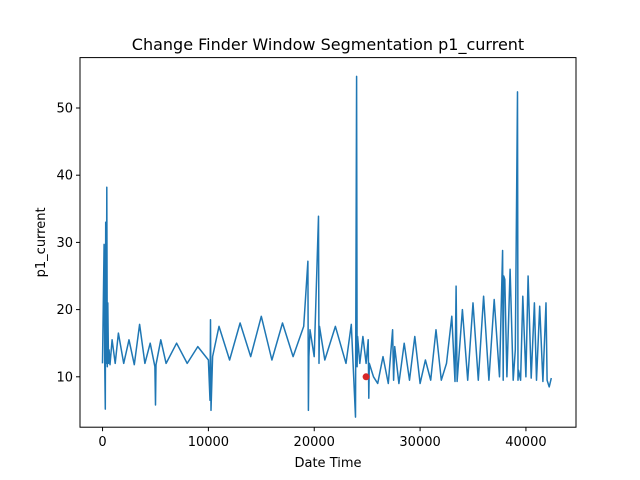 This screenshot has width=640, height=480. I want to click on y-axis-label: p1_current, so click(41, 242).